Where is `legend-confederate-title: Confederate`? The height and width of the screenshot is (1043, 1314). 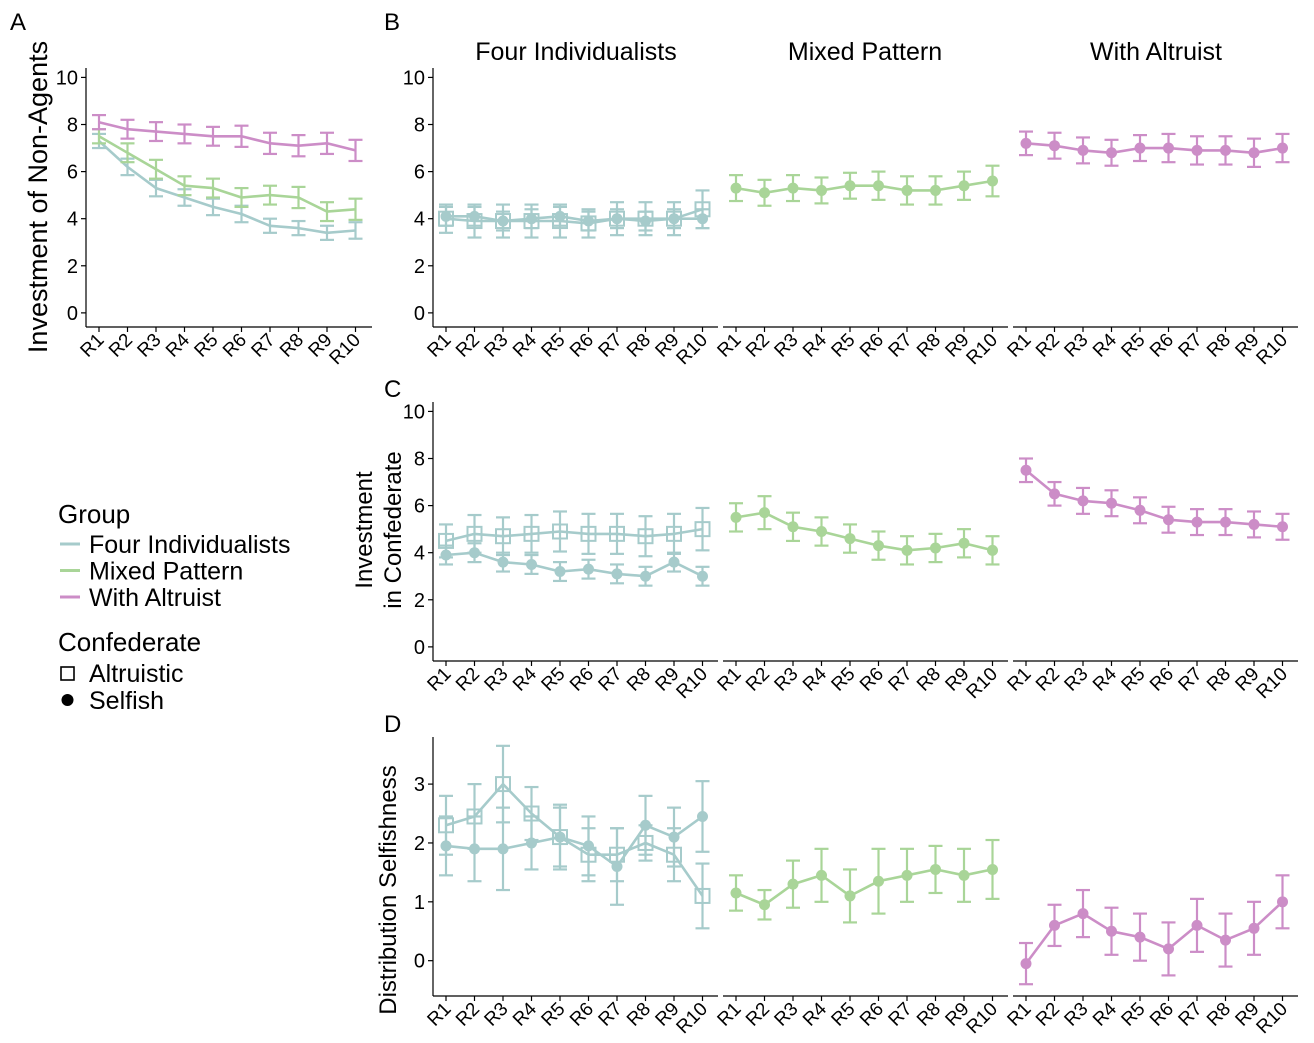 legend-confederate-title: Confederate is located at coordinates (129, 642).